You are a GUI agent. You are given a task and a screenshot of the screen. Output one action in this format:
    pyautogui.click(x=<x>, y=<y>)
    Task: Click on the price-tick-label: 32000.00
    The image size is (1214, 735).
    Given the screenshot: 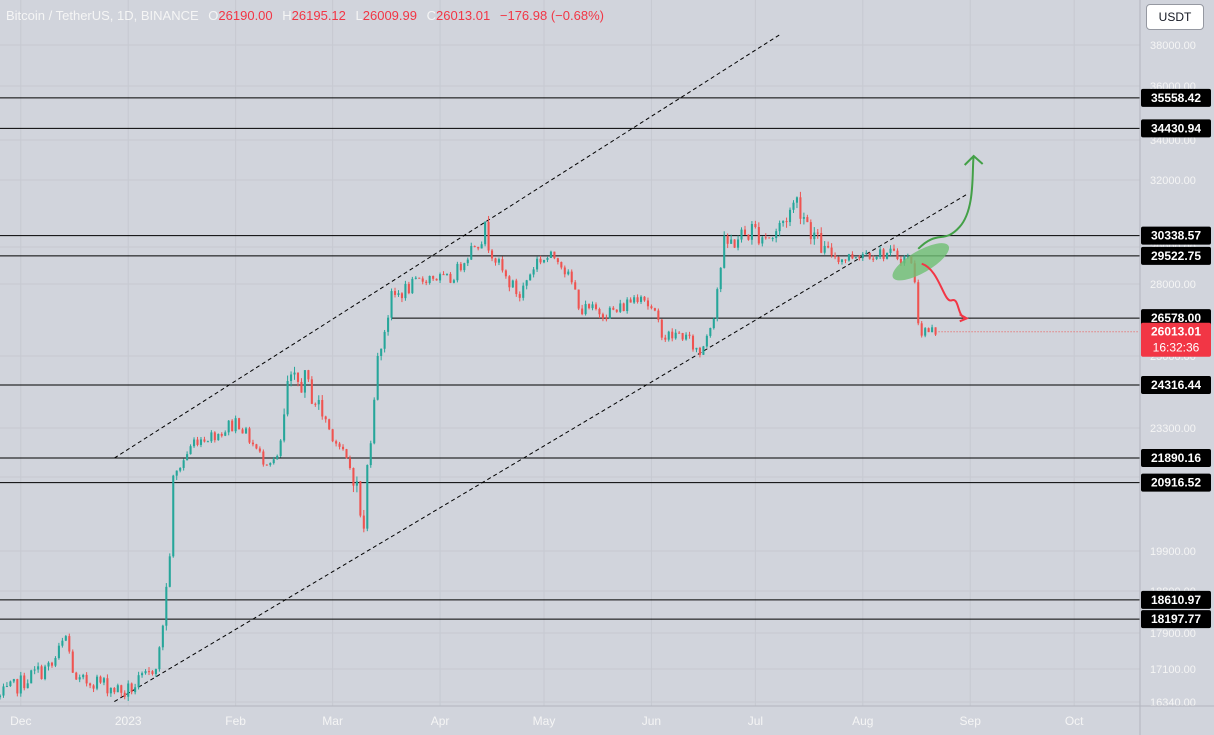 What is the action you would take?
    pyautogui.click(x=1173, y=181)
    